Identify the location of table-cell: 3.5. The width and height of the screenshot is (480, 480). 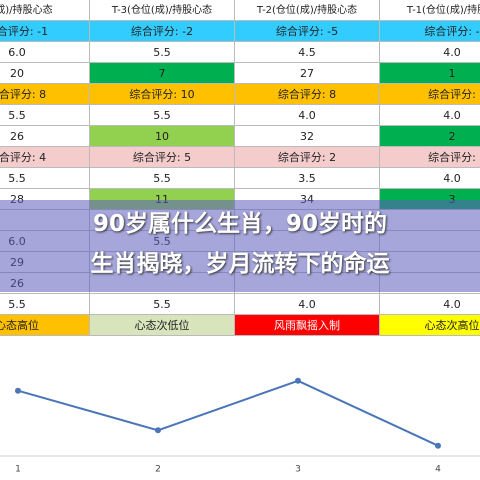
(307, 178).